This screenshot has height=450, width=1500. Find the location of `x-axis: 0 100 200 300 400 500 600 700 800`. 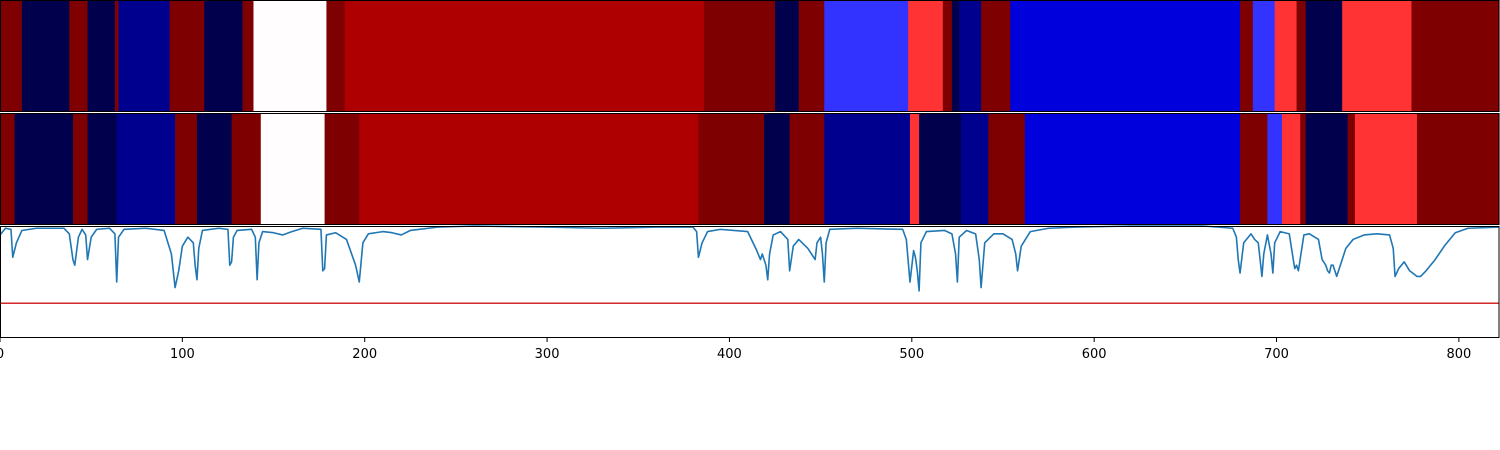

x-axis: 0 100 200 300 400 500 600 700 800 is located at coordinates (735, 350).